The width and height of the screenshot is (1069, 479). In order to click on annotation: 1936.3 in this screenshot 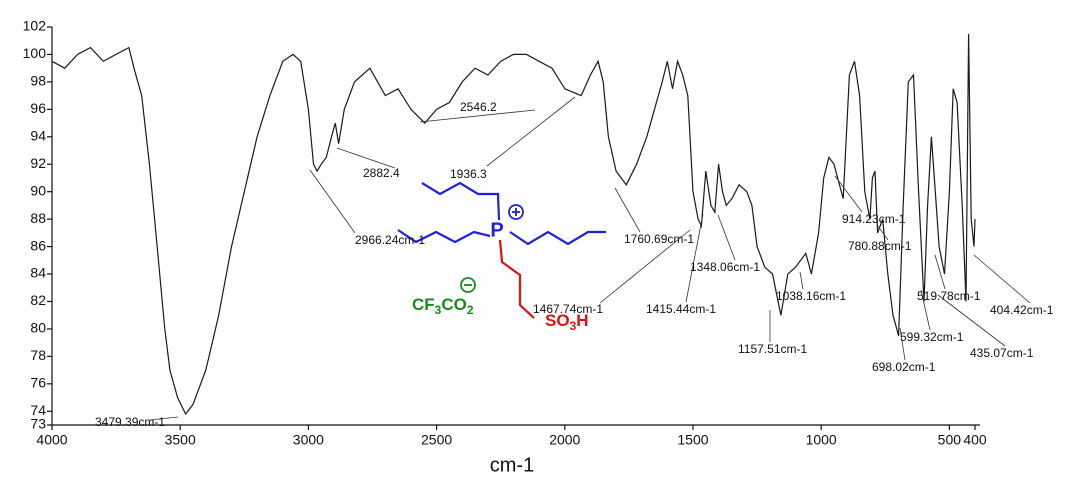, I will do `click(468, 174)`.